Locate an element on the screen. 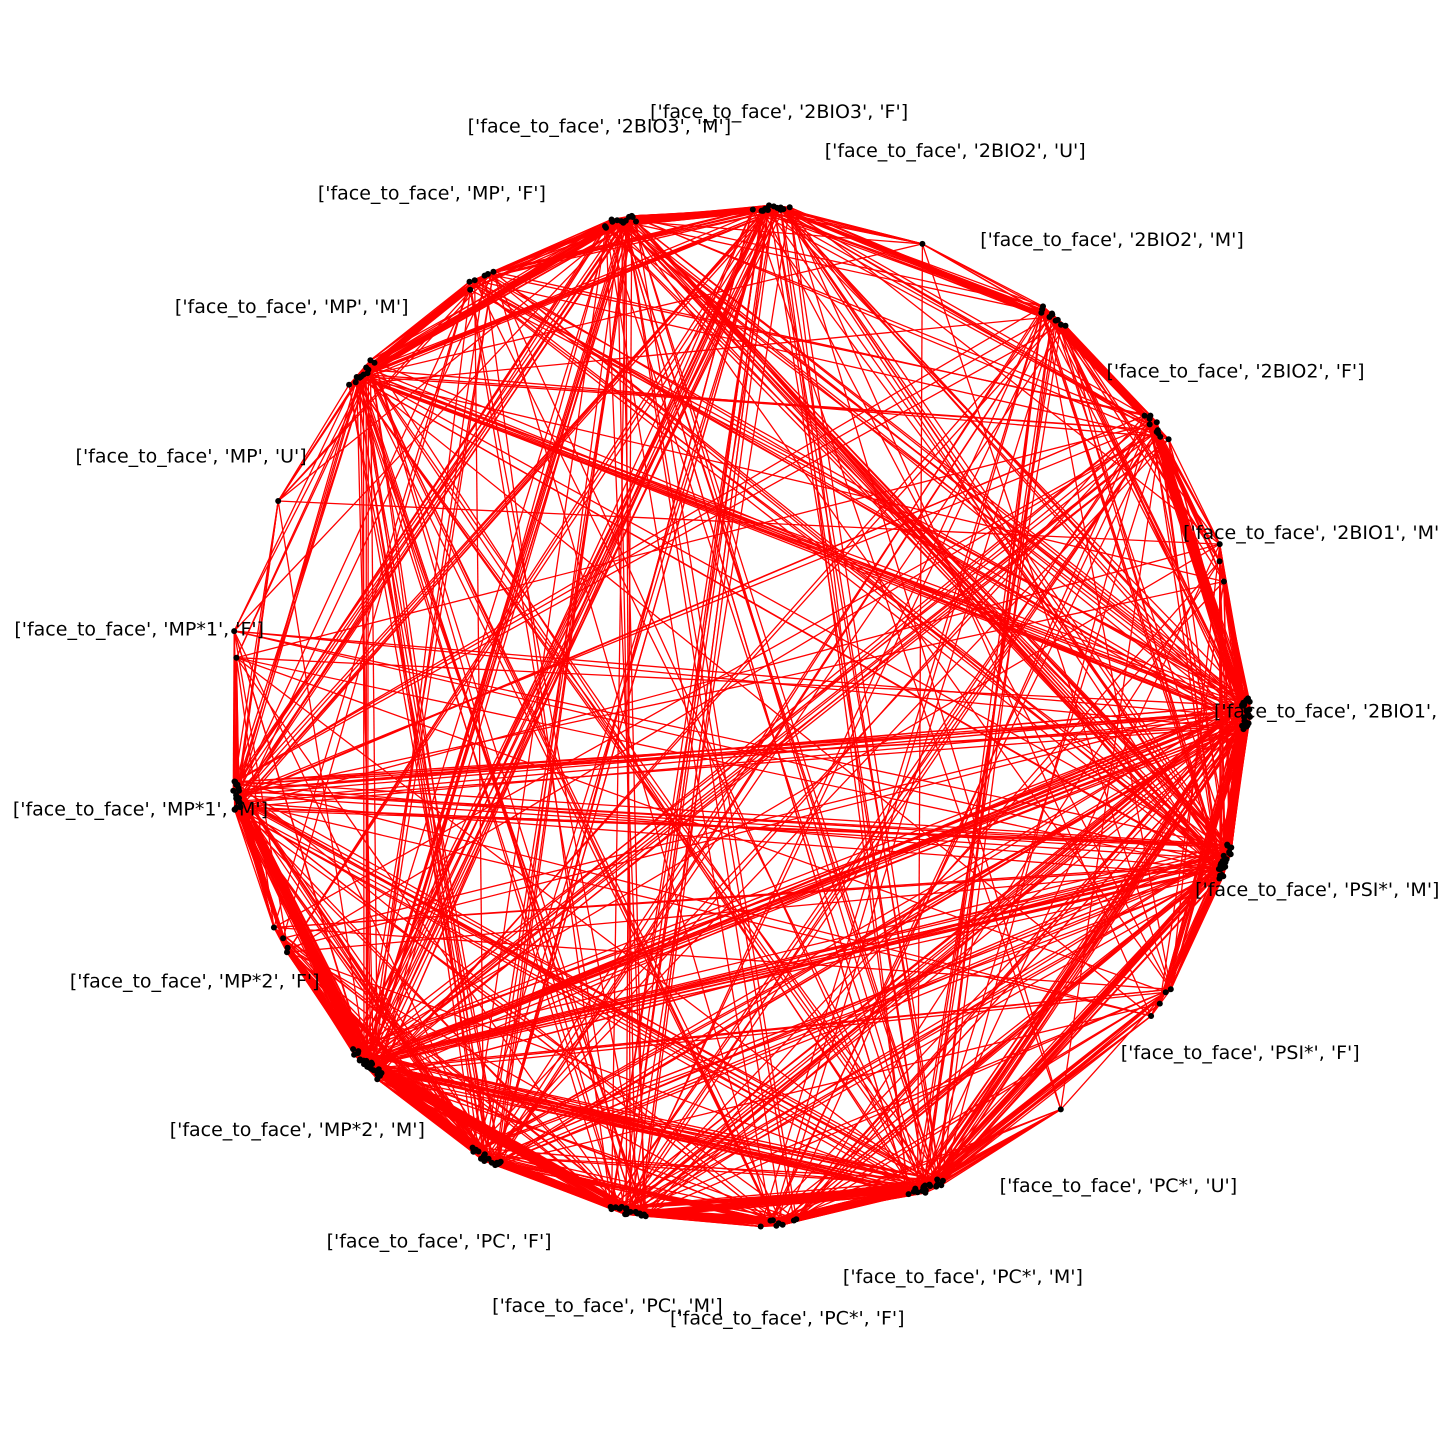 The image size is (1440, 1440). group-label: ['face_to_face', 'MP*1', 'M'] is located at coordinates (140, 810).